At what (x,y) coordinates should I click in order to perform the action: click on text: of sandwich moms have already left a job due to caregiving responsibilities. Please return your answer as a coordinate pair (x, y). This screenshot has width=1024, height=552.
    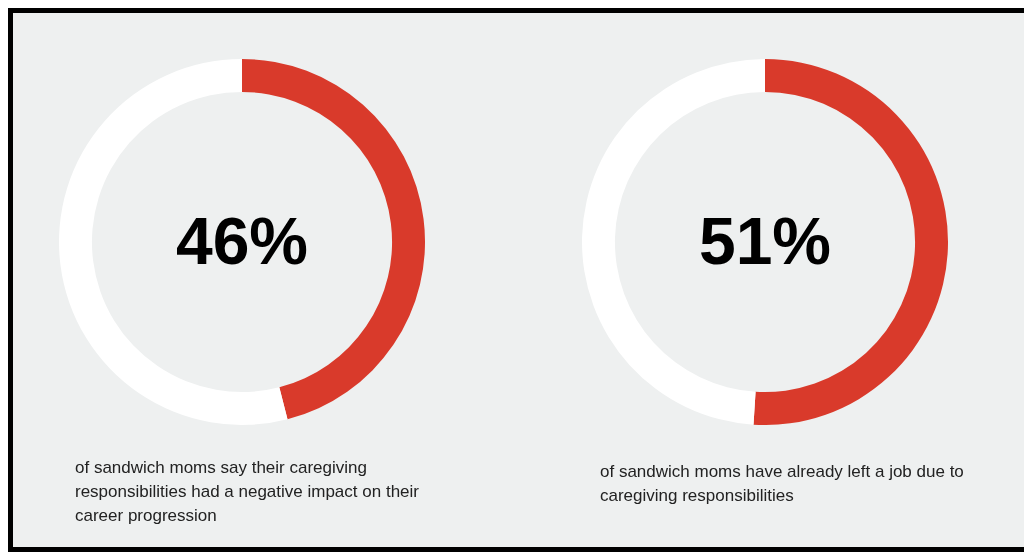
    Looking at the image, I should click on (782, 484).